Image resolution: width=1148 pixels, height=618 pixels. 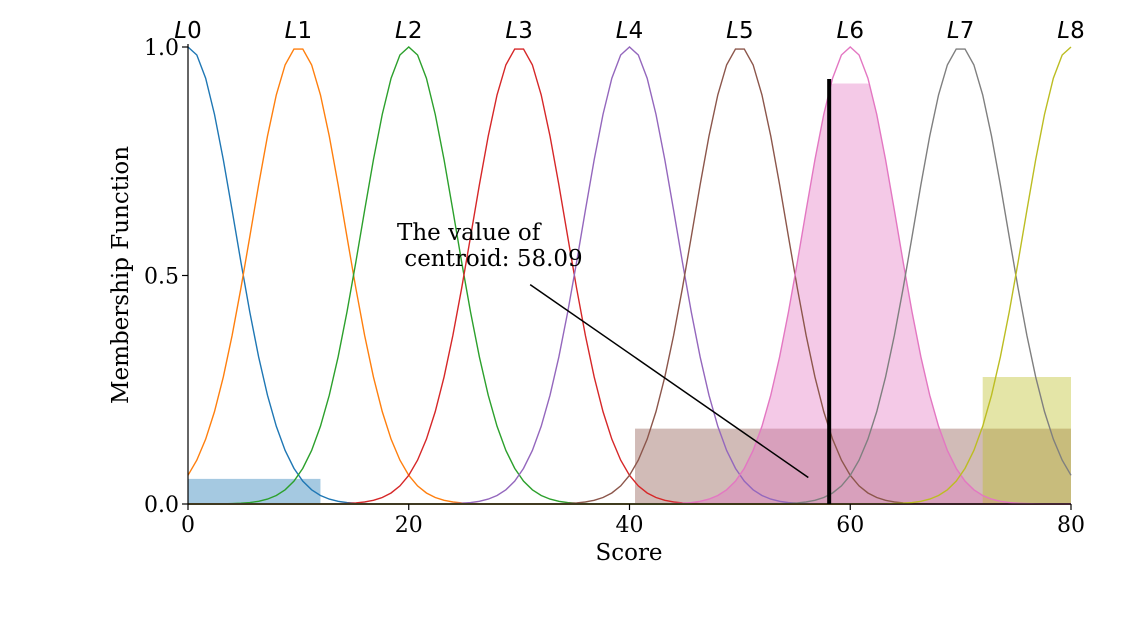 What do you see at coordinates (850, 31) in the screenshot?
I see `series-label-l6: L6` at bounding box center [850, 31].